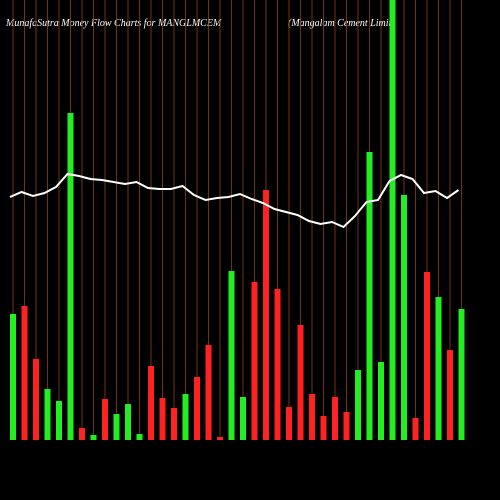  I want to click on chart-subtitle: (Mangalam Cement Limit, so click(340, 23).